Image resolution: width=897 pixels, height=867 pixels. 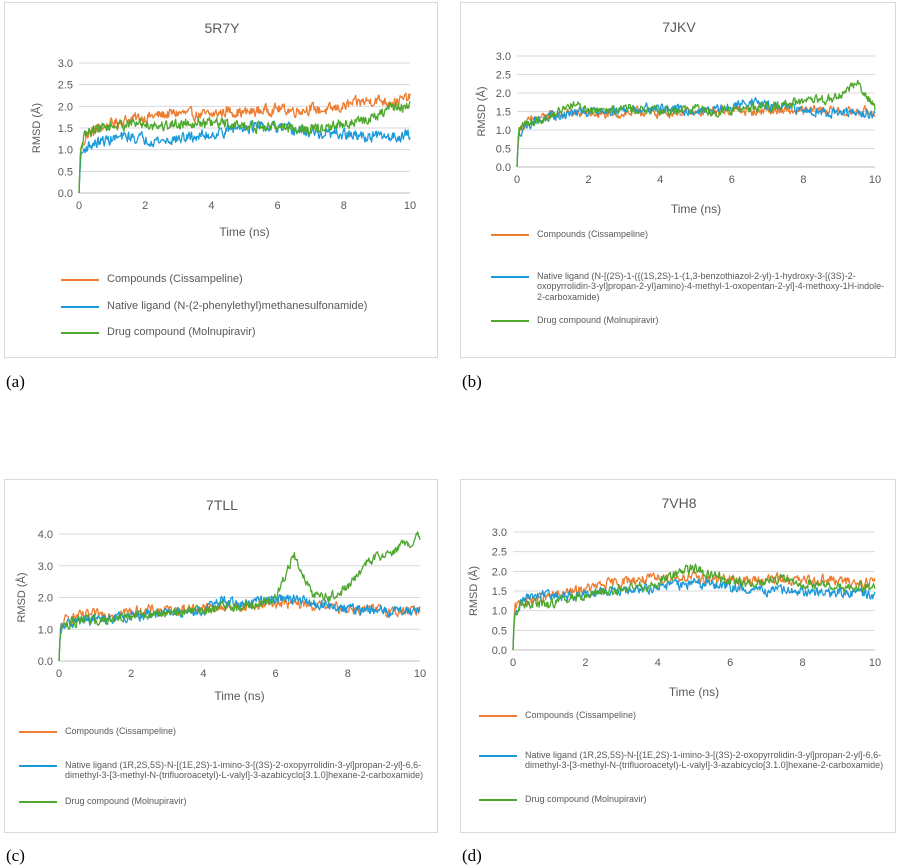 I want to click on caption-d: (d), so click(x=472, y=855).